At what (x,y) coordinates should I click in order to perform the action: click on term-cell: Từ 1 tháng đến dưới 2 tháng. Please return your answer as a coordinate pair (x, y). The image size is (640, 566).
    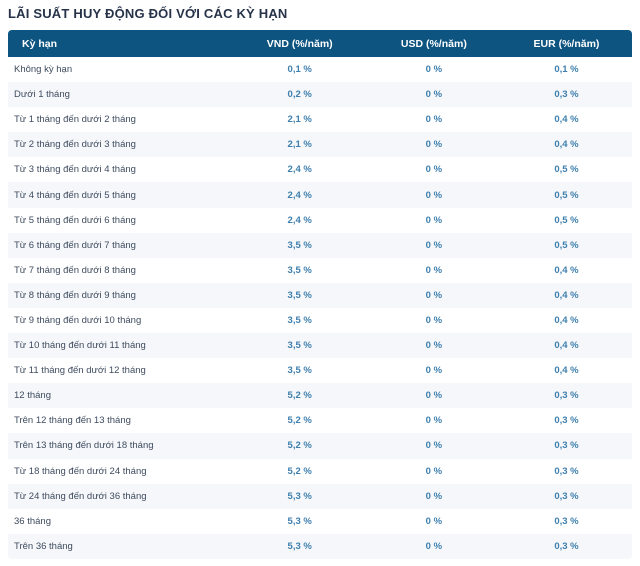
    Looking at the image, I should click on (75, 120).